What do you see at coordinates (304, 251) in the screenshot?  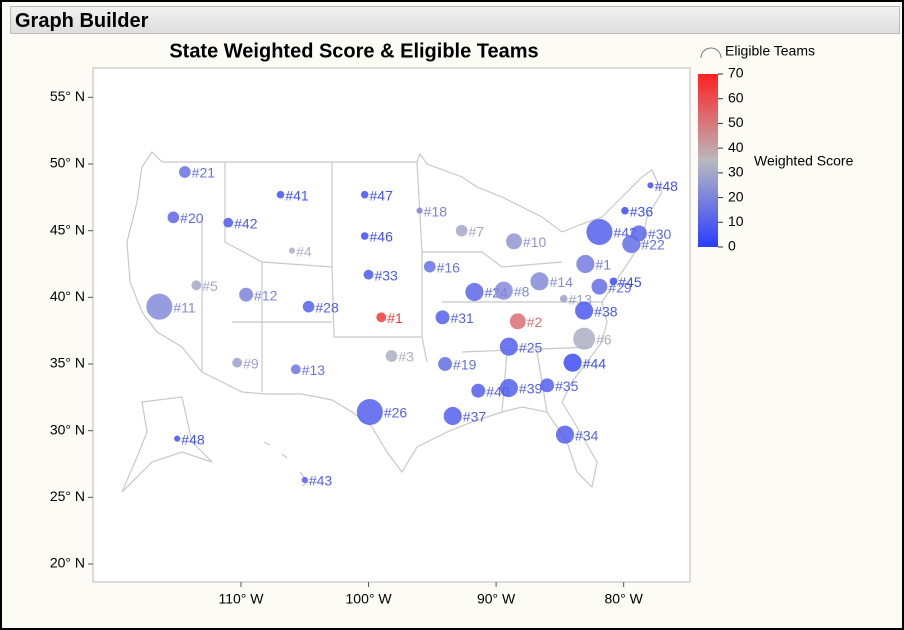 I see `point-label: #4` at bounding box center [304, 251].